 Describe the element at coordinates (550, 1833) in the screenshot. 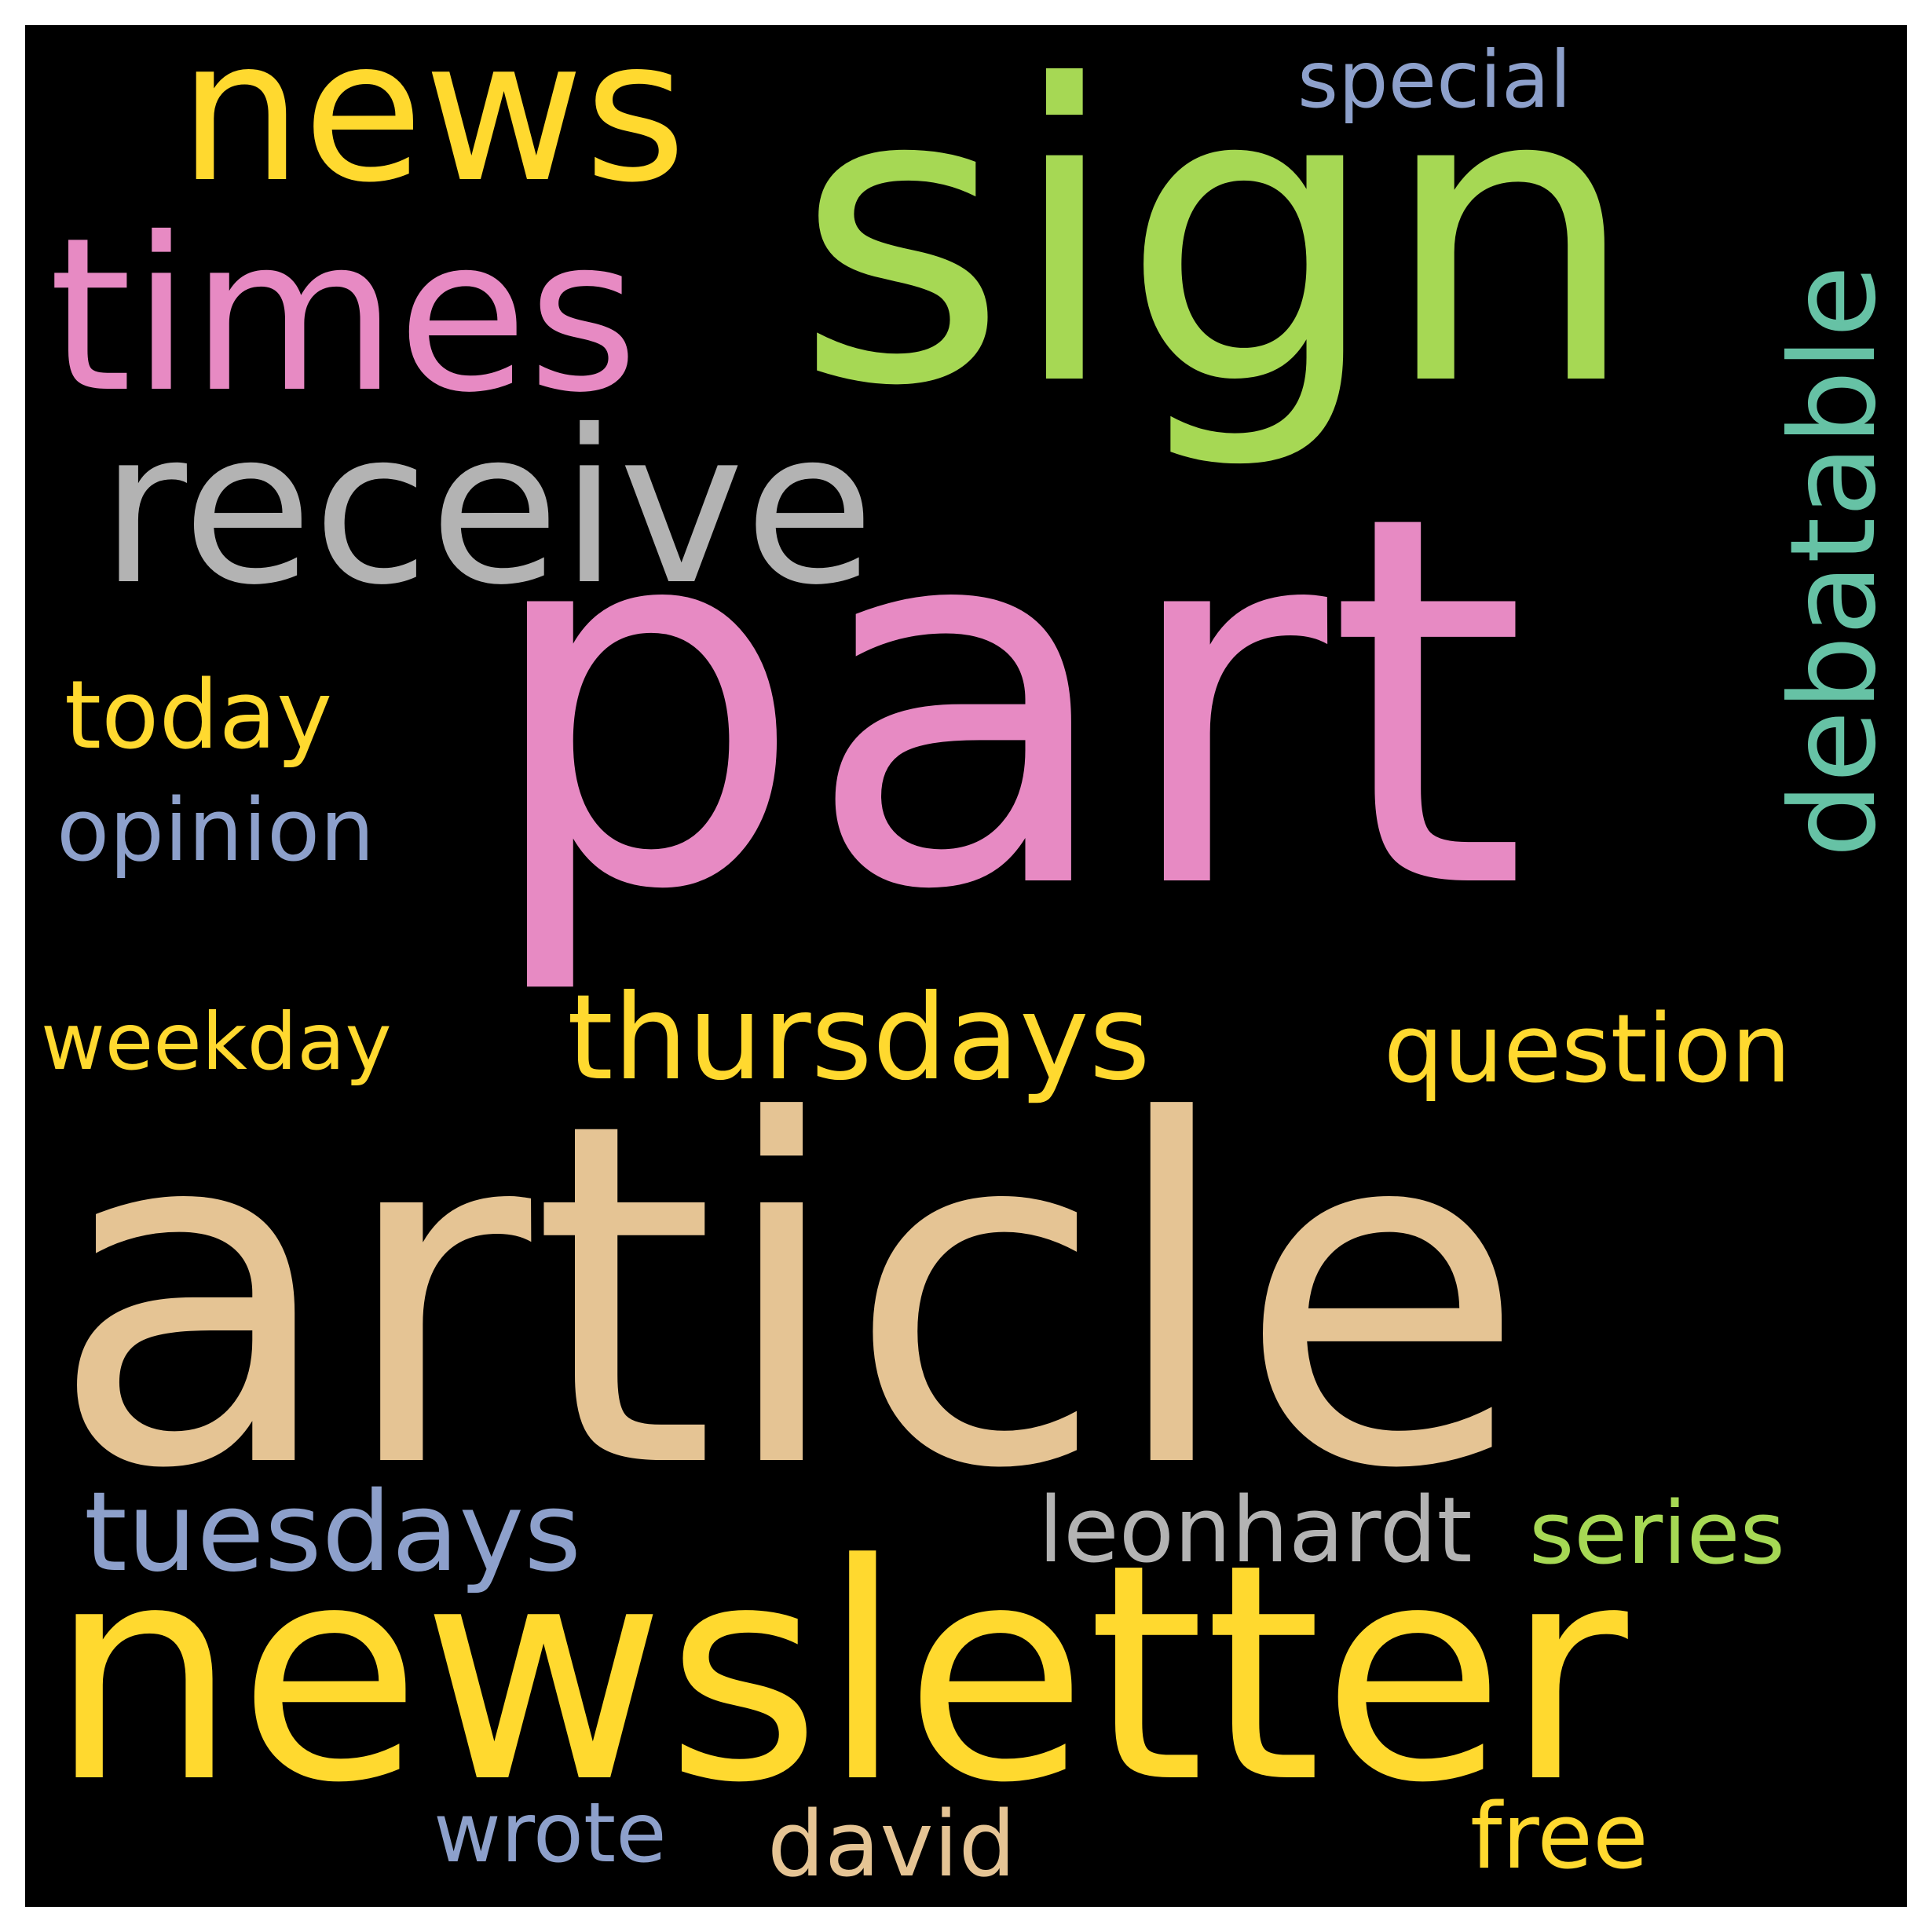

I see `word-wrote: wrote` at that location.